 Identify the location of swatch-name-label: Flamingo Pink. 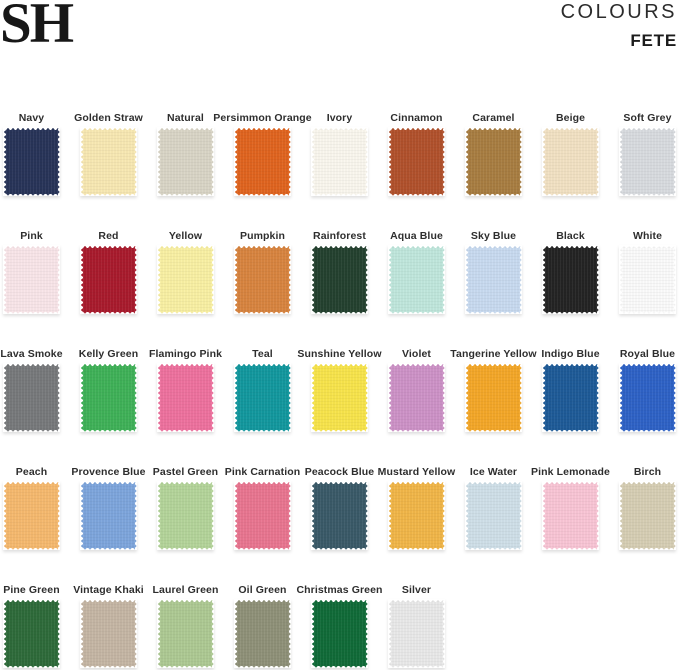
(185, 354).